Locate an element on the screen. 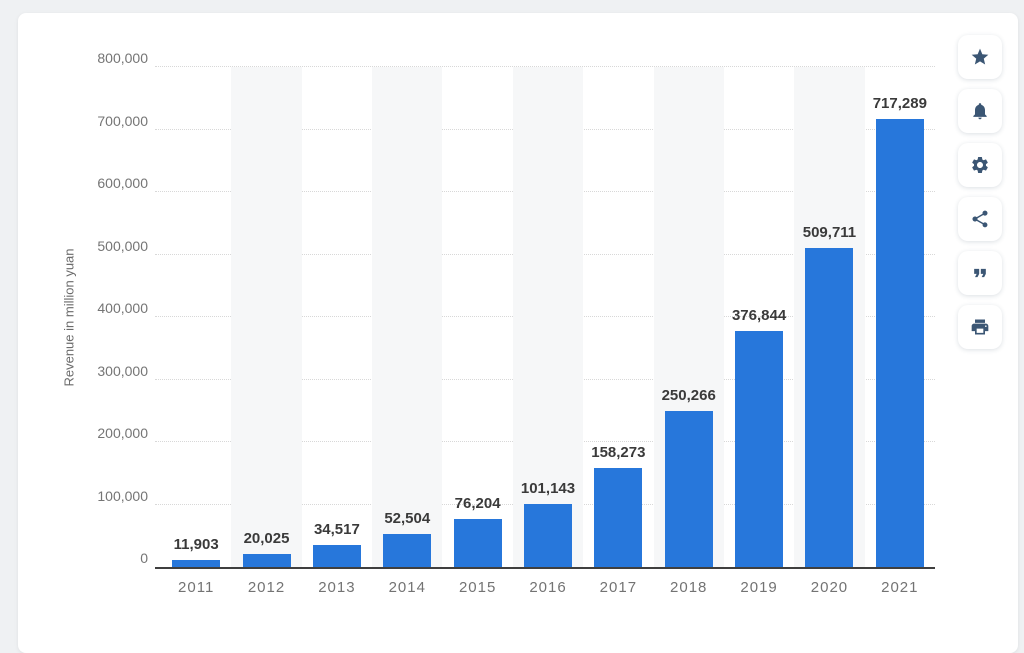 Image resolution: width=1024 pixels, height=653 pixels. bar-value-label: 76,204 is located at coordinates (477, 504).